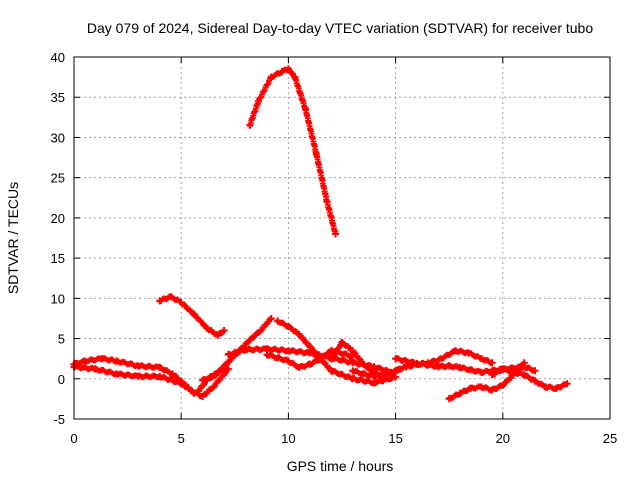  Describe the element at coordinates (58, 258) in the screenshot. I see `y-tick-label: 15` at that location.